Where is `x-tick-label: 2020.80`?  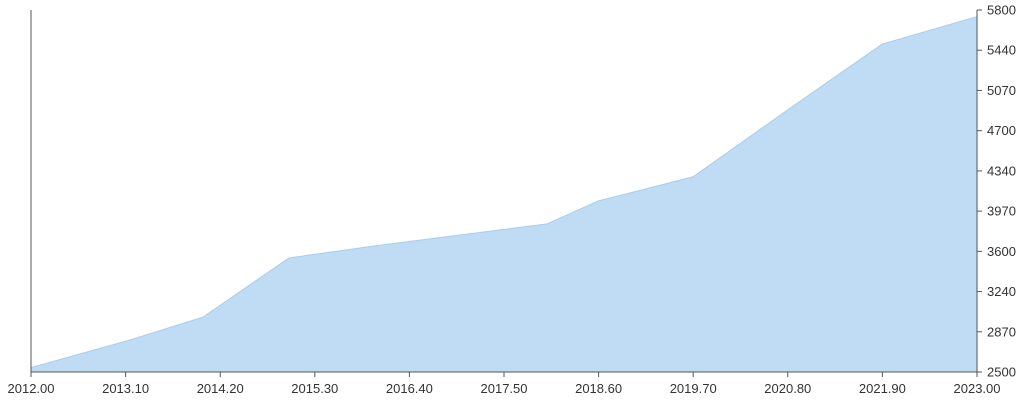 x-tick-label: 2020.80 is located at coordinates (787, 388).